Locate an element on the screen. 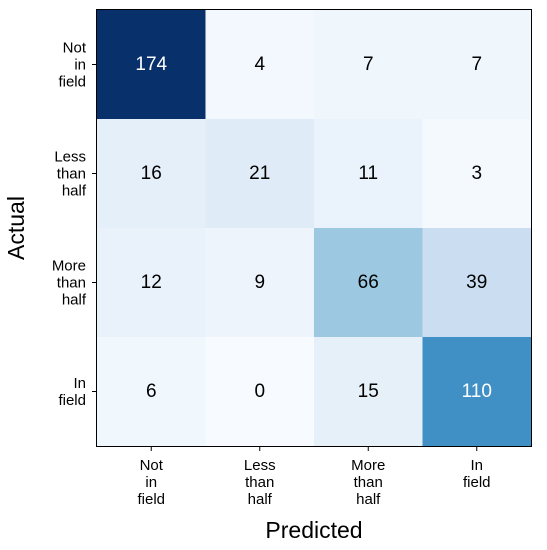 The image size is (547, 550). heatmap-cell-r2-c3 is located at coordinates (477, 283).